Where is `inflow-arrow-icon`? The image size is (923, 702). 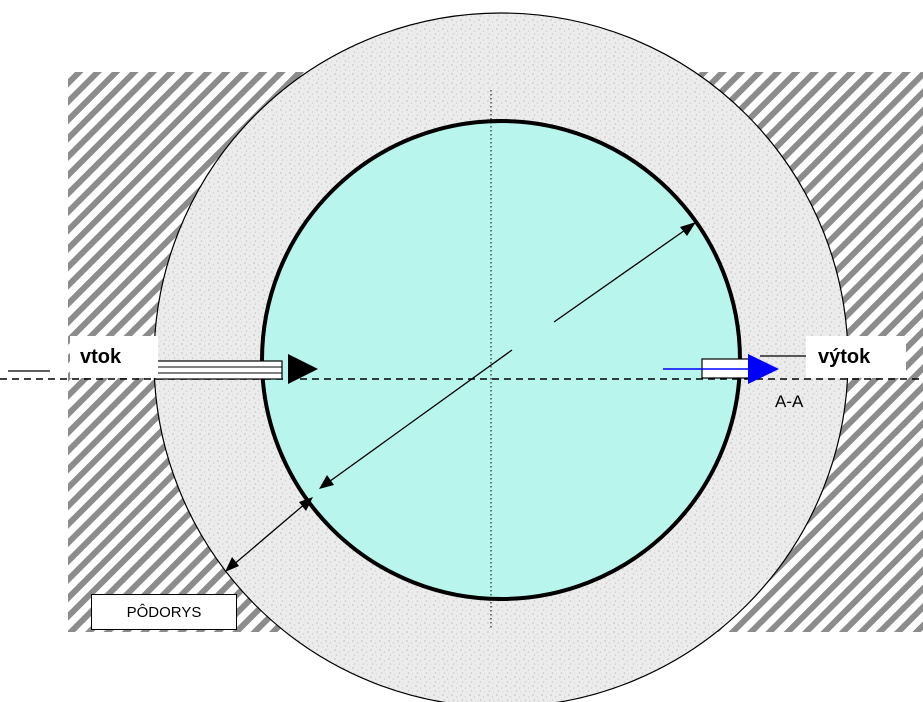 inflow-arrow-icon is located at coordinates (303, 369).